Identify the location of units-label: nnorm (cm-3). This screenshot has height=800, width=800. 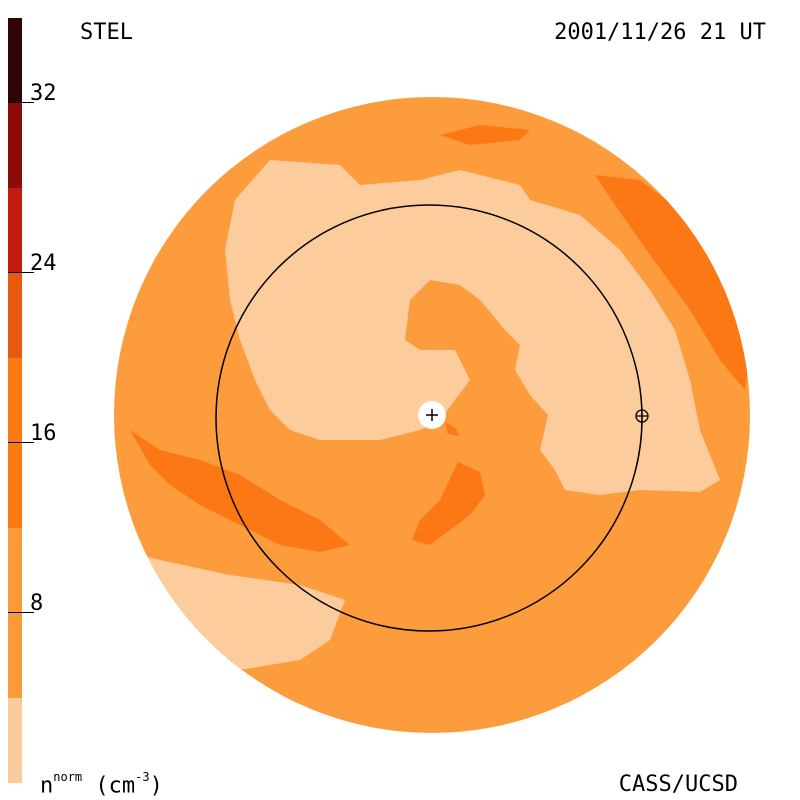
(101, 785).